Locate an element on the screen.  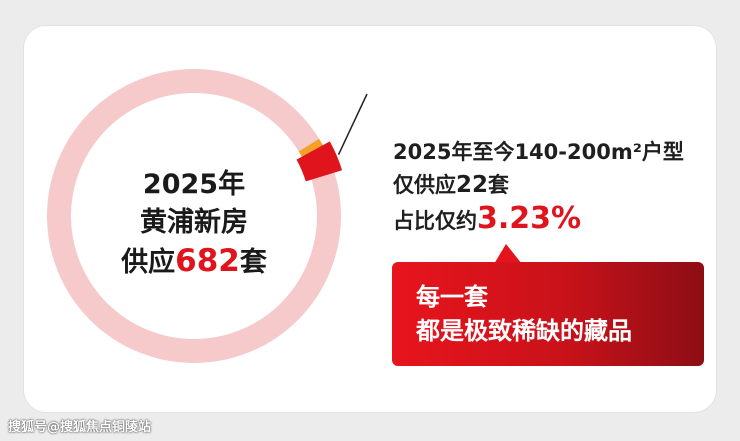
annotation-line2: 仅供应22套 is located at coordinates (538, 185).